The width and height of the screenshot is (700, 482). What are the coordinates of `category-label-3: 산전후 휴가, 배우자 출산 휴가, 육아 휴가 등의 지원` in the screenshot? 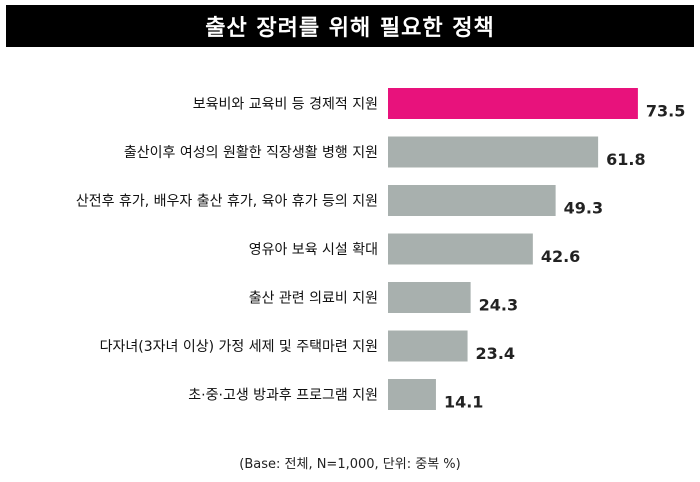 It's located at (227, 202).